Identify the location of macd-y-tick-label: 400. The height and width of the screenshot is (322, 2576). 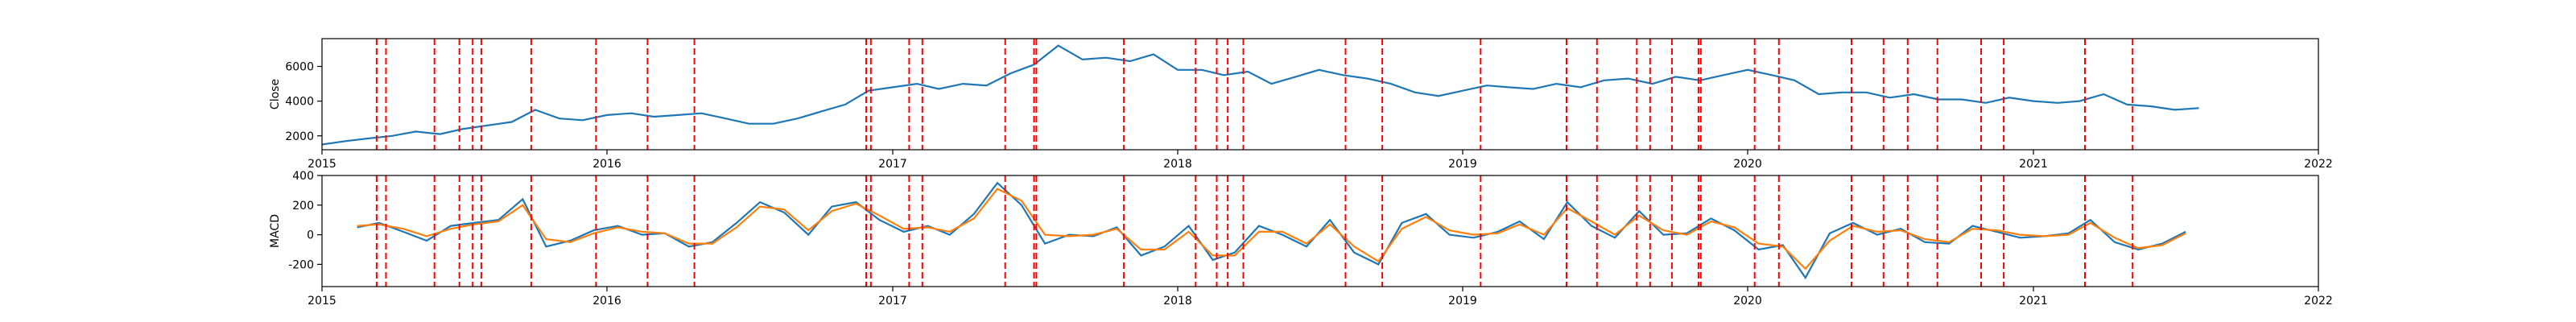
(303, 176).